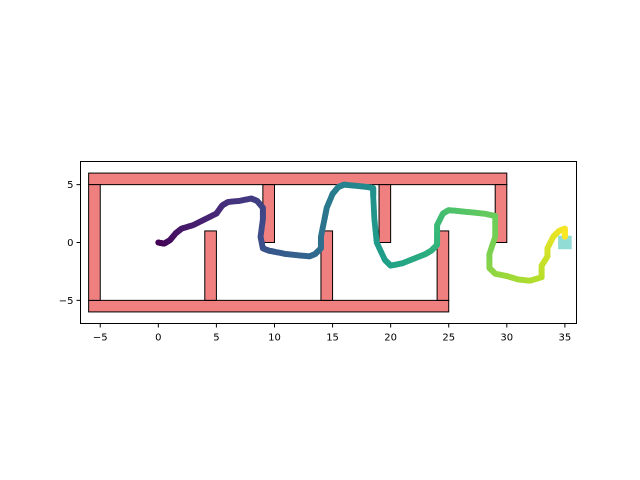 This screenshot has height=480, width=640. What do you see at coordinates (564, 236) in the screenshot?
I see `trajectory-point` at bounding box center [564, 236].